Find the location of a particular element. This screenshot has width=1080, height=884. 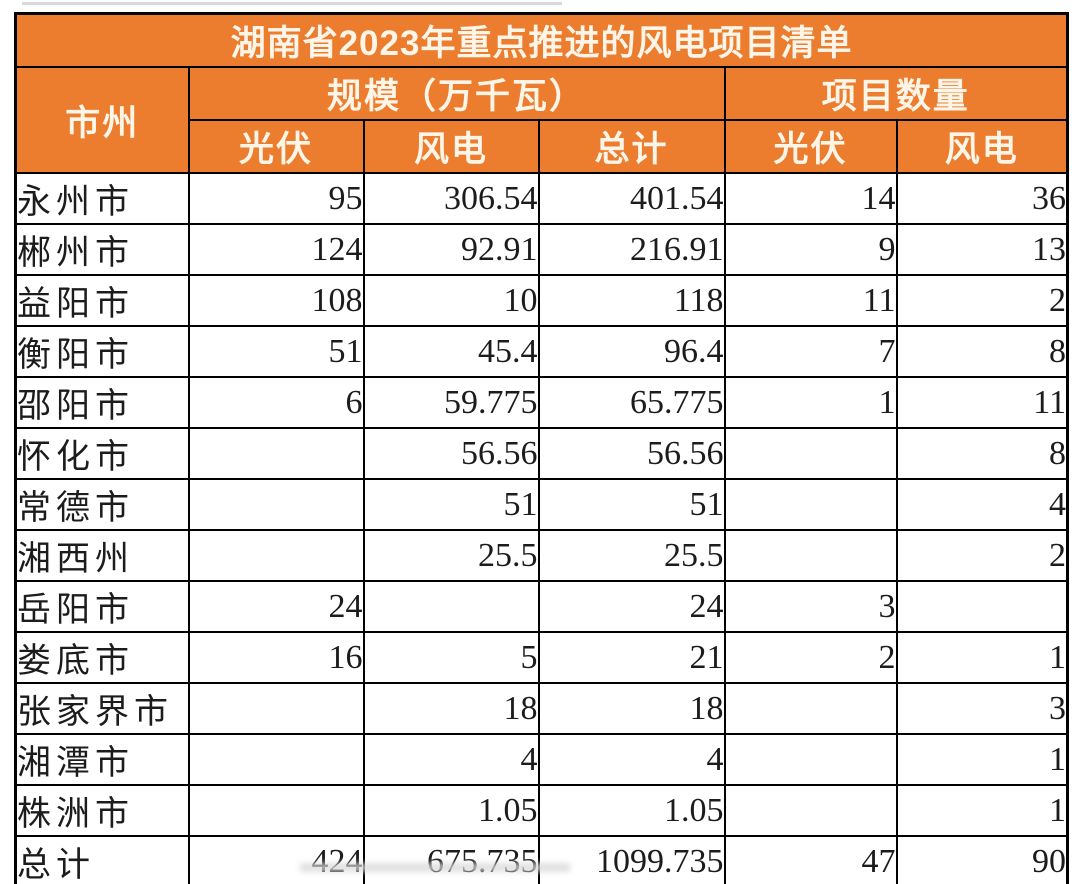

table-row: 湘西州 25.5 25.5 2 is located at coordinates (541, 555).